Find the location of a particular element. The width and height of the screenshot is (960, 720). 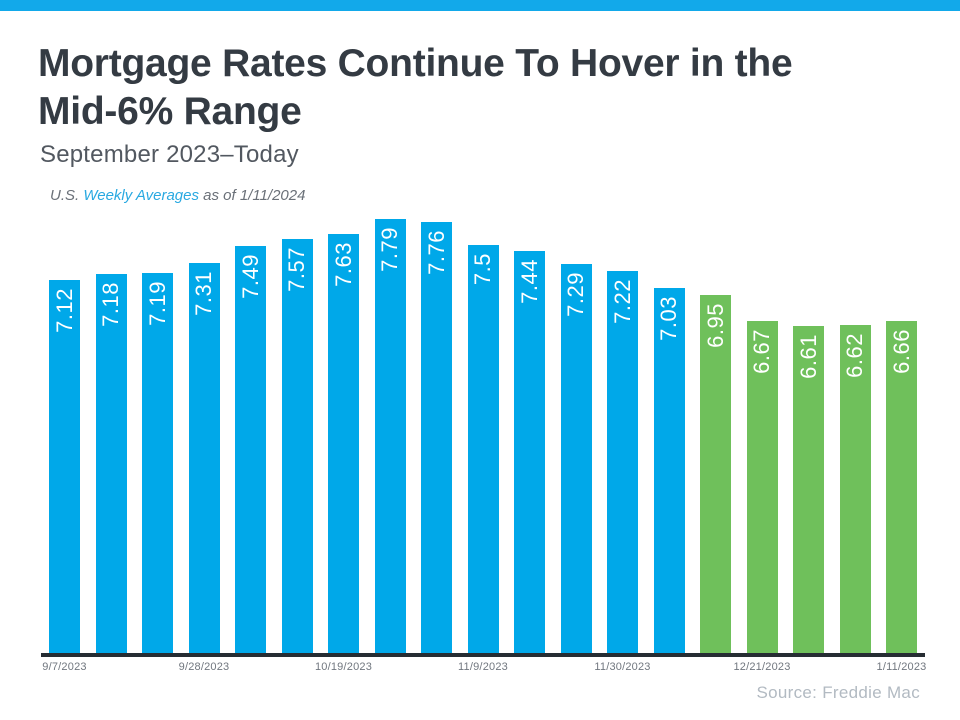

bar: 7.76 is located at coordinates (436, 437).